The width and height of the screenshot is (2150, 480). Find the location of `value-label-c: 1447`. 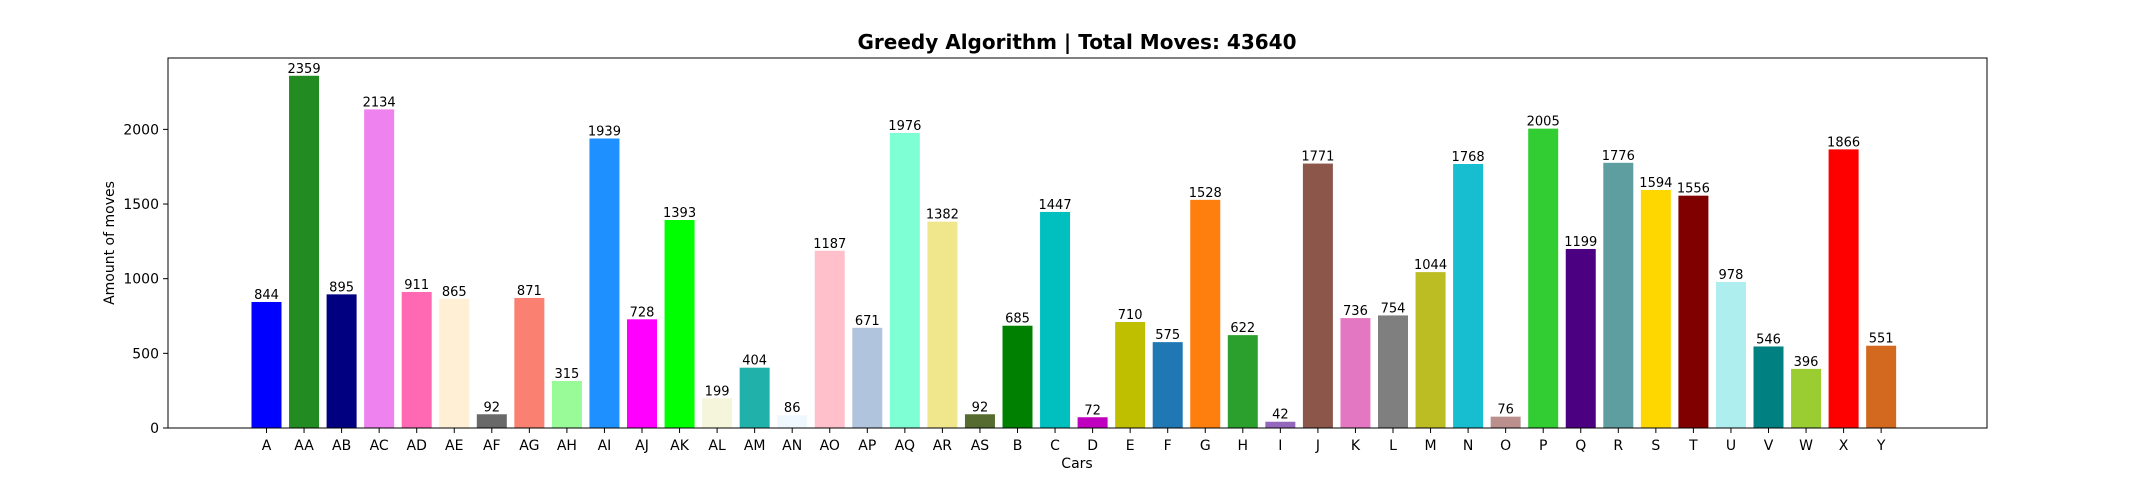

value-label-c: 1447 is located at coordinates (1055, 205).